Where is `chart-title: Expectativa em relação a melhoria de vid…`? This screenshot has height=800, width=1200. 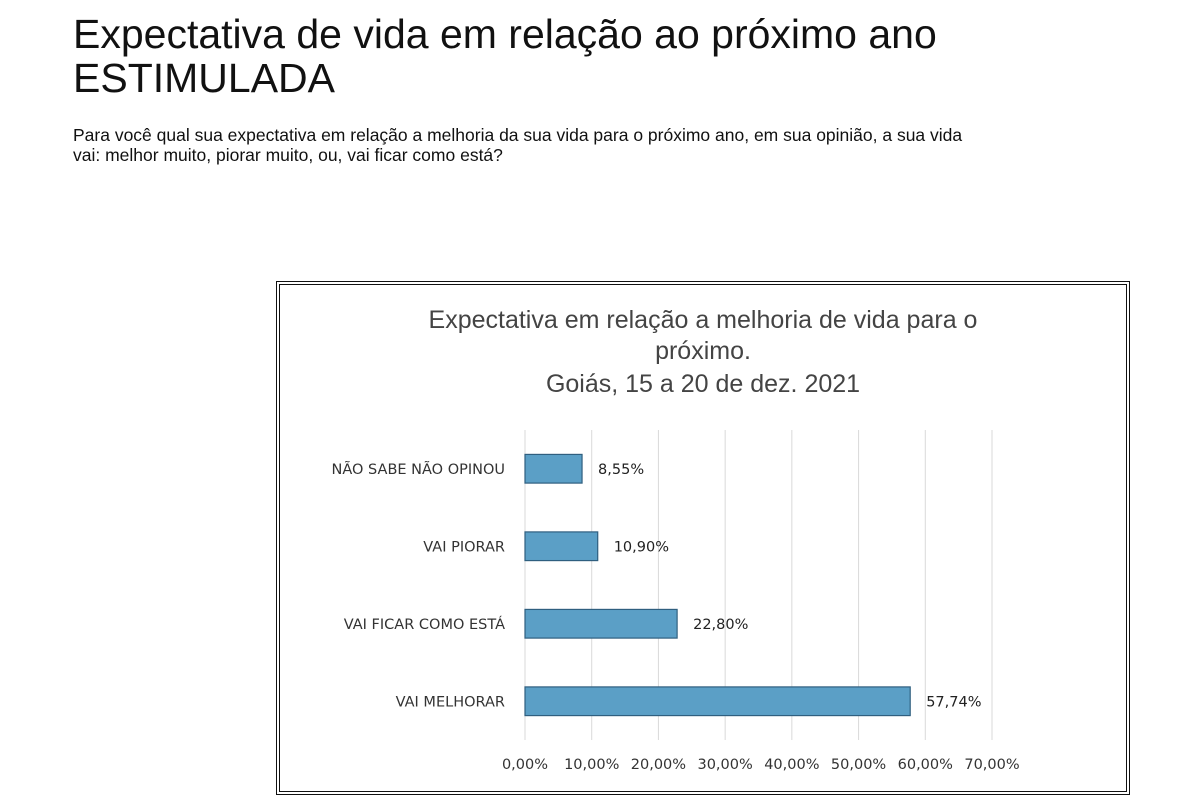
chart-title: Expectativa em relação a melhoria de vid… is located at coordinates (703, 352).